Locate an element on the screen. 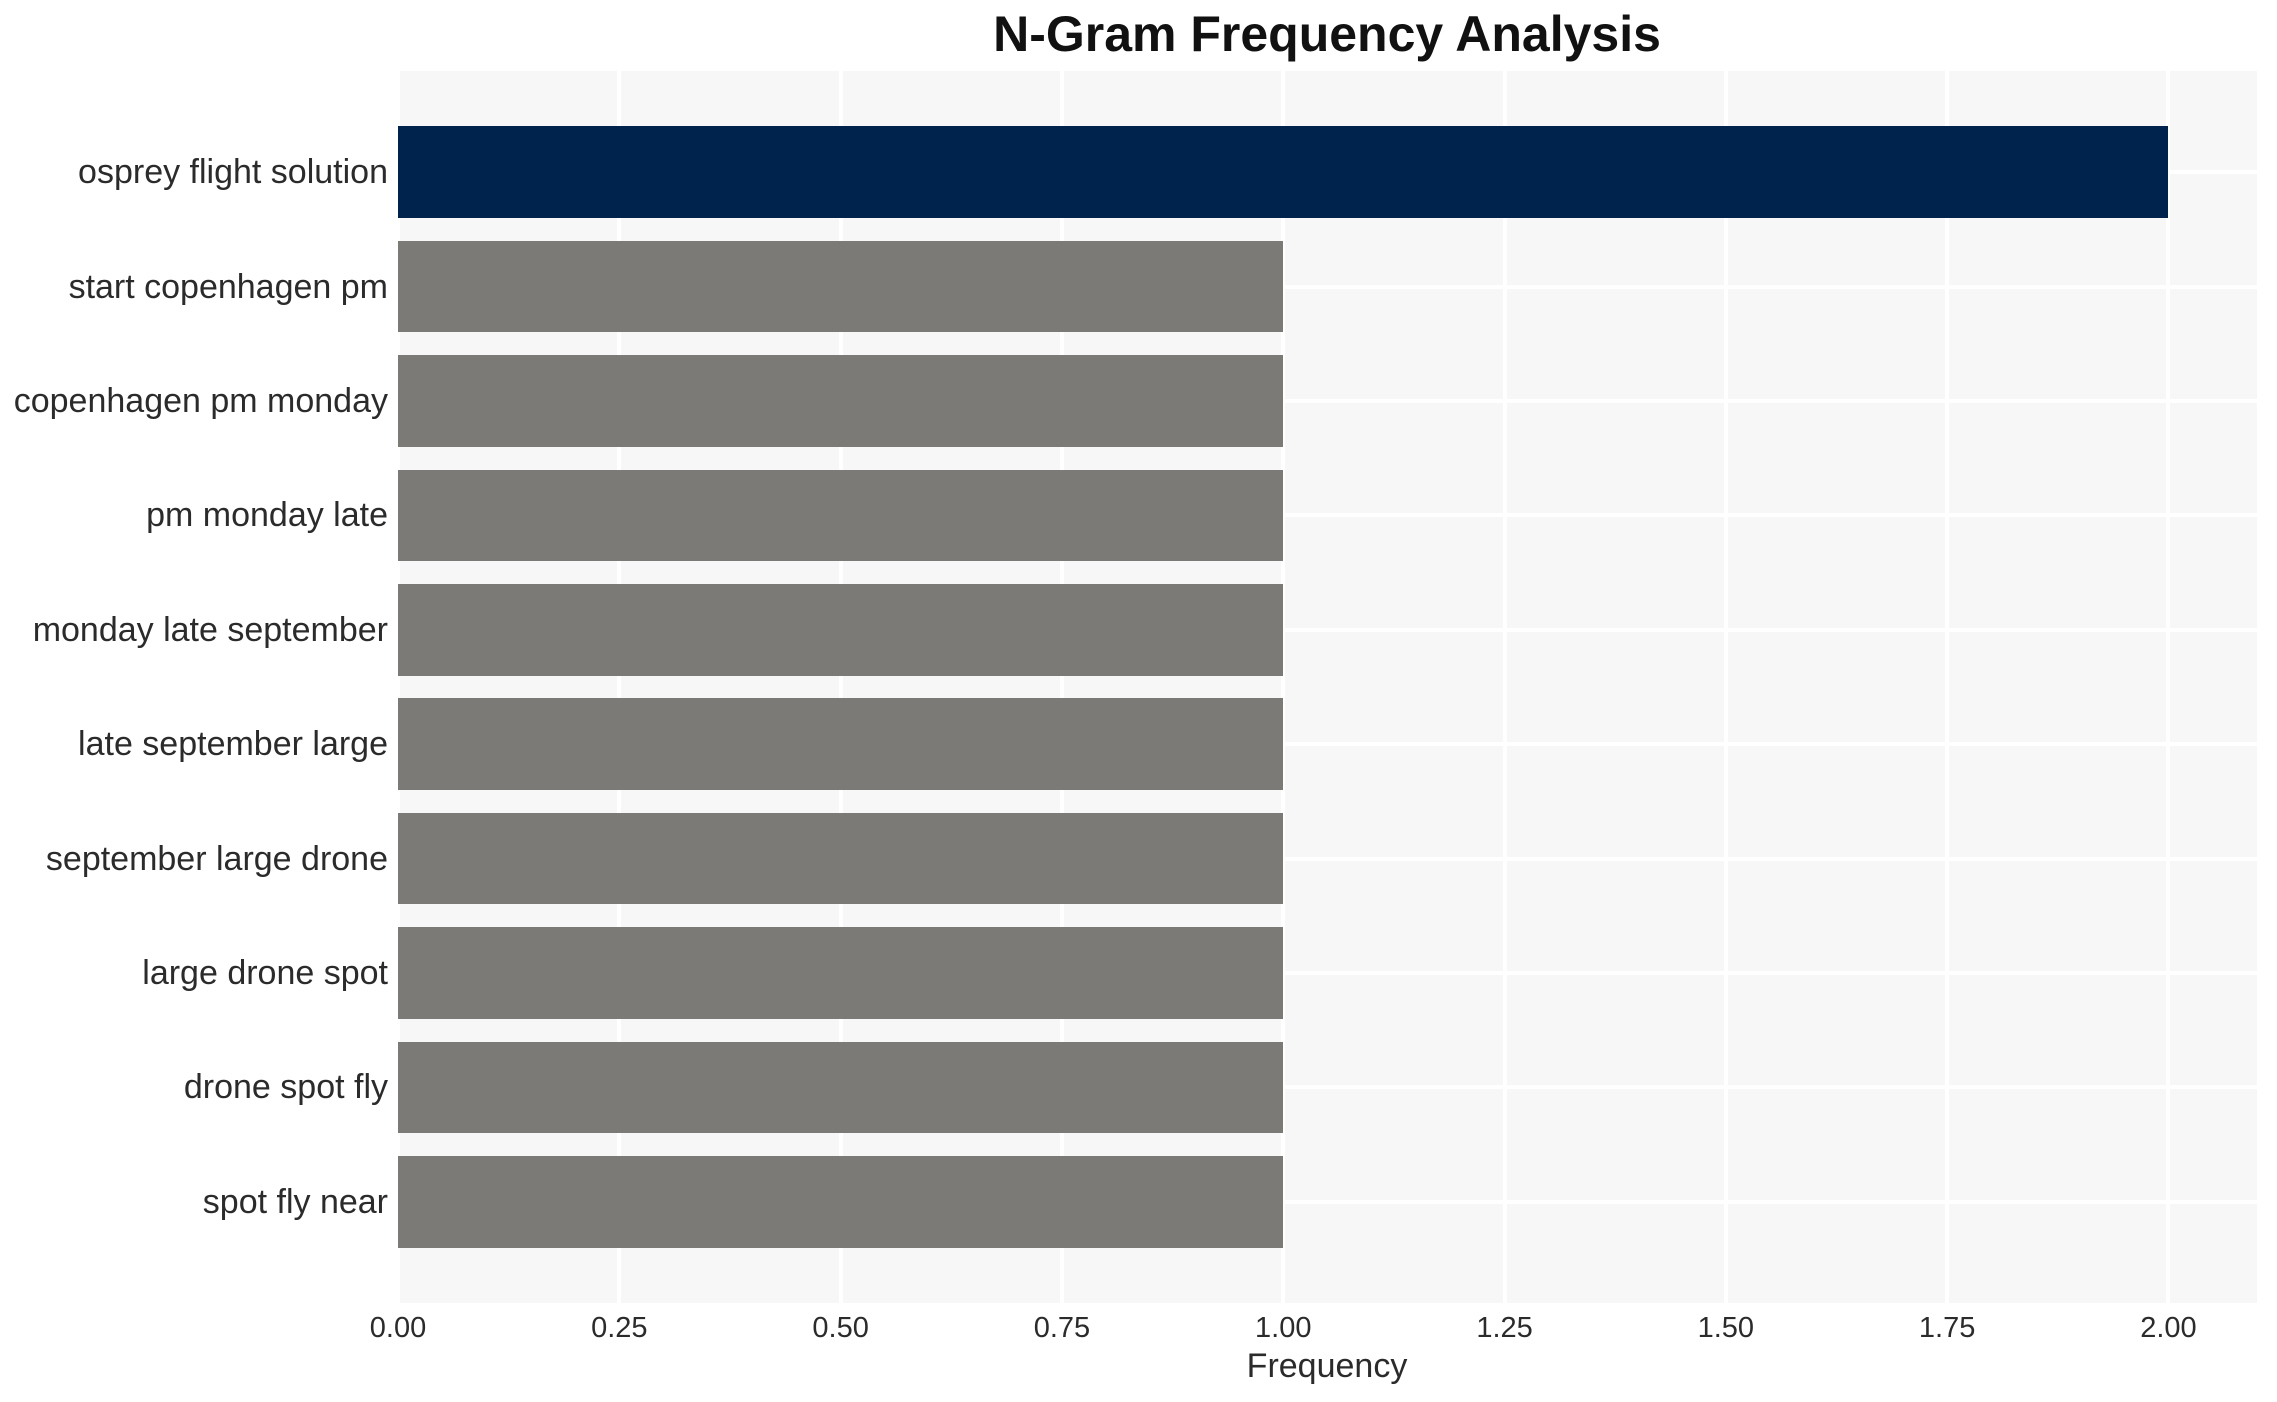 This screenshot has width=2277, height=1402. x-axis-label: Frequency is located at coordinates (1327, 1366).